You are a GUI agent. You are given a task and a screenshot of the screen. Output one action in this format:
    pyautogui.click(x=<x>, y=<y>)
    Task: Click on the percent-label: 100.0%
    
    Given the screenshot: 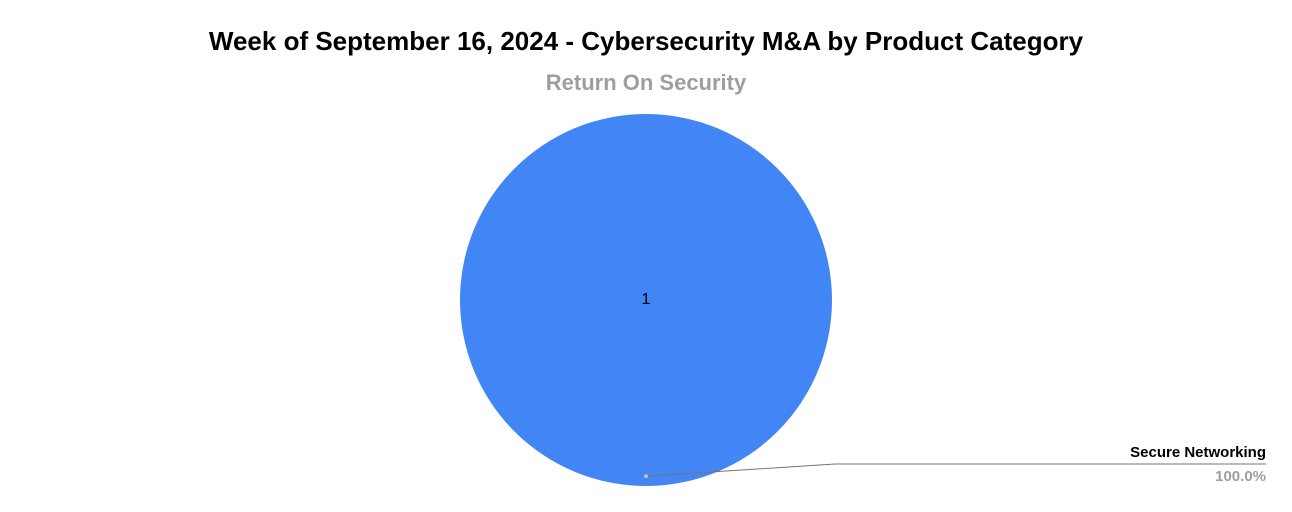 What is the action you would take?
    pyautogui.click(x=1240, y=476)
    